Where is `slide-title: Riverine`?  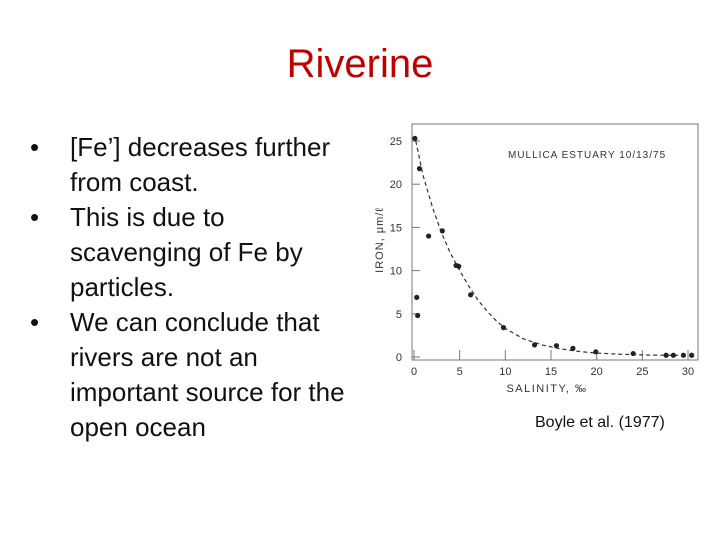 slide-title: Riverine is located at coordinates (360, 64).